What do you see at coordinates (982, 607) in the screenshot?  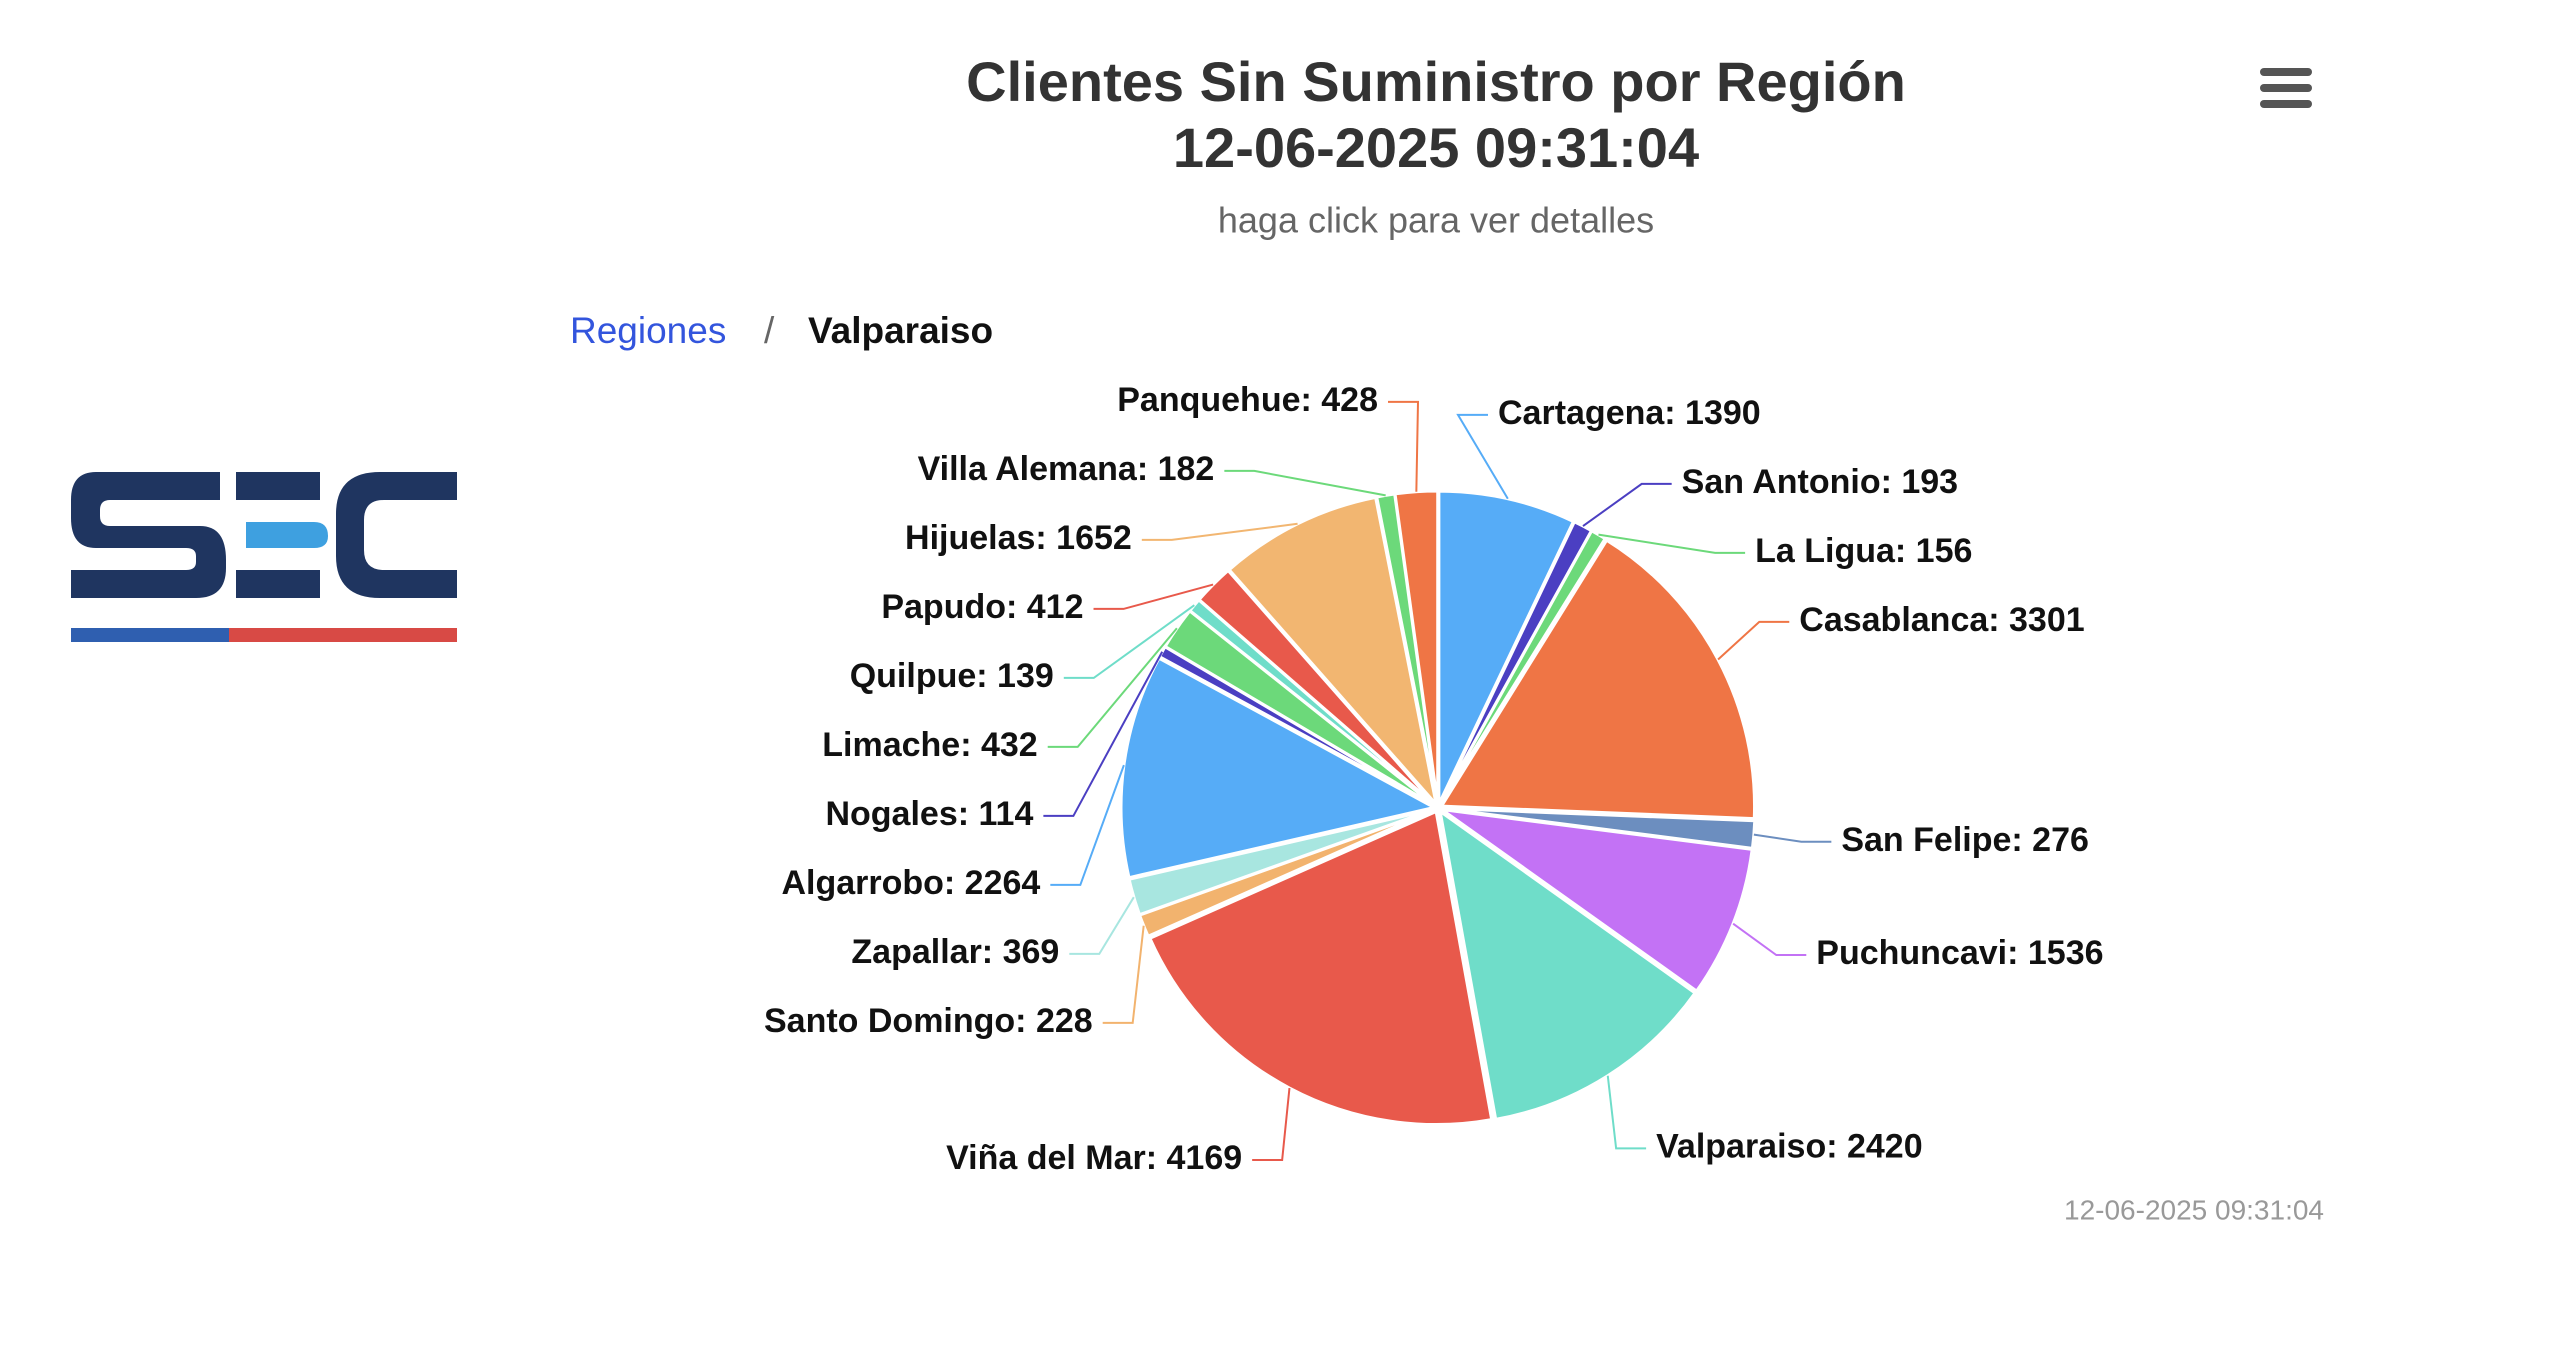 I see `data-label: Papudo: 412` at bounding box center [982, 607].